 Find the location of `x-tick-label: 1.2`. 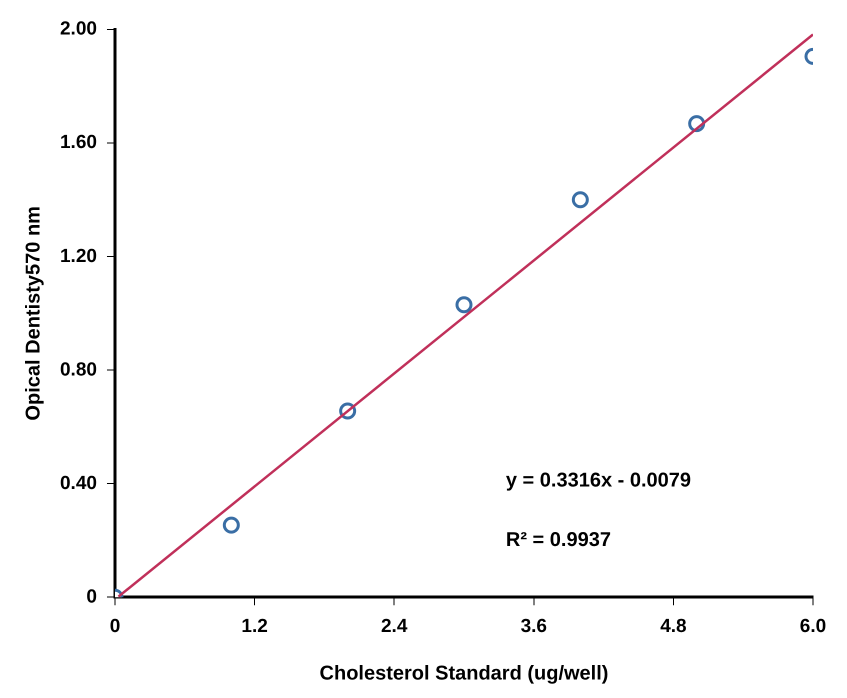

x-tick-label: 1.2 is located at coordinates (254, 626).